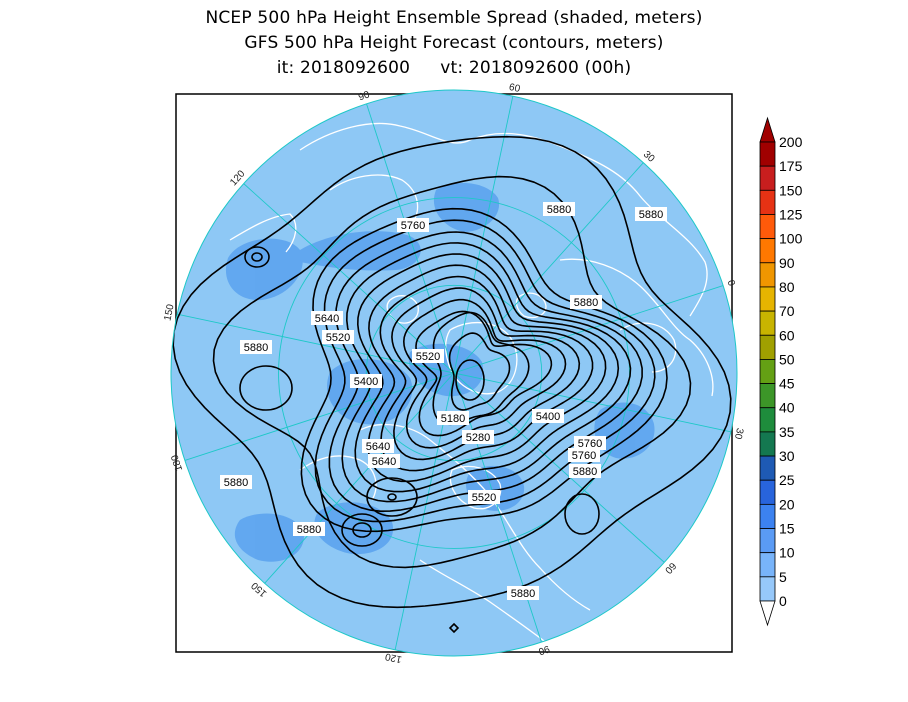  I want to click on closed-high-pacific-inner, so click(362, 530).